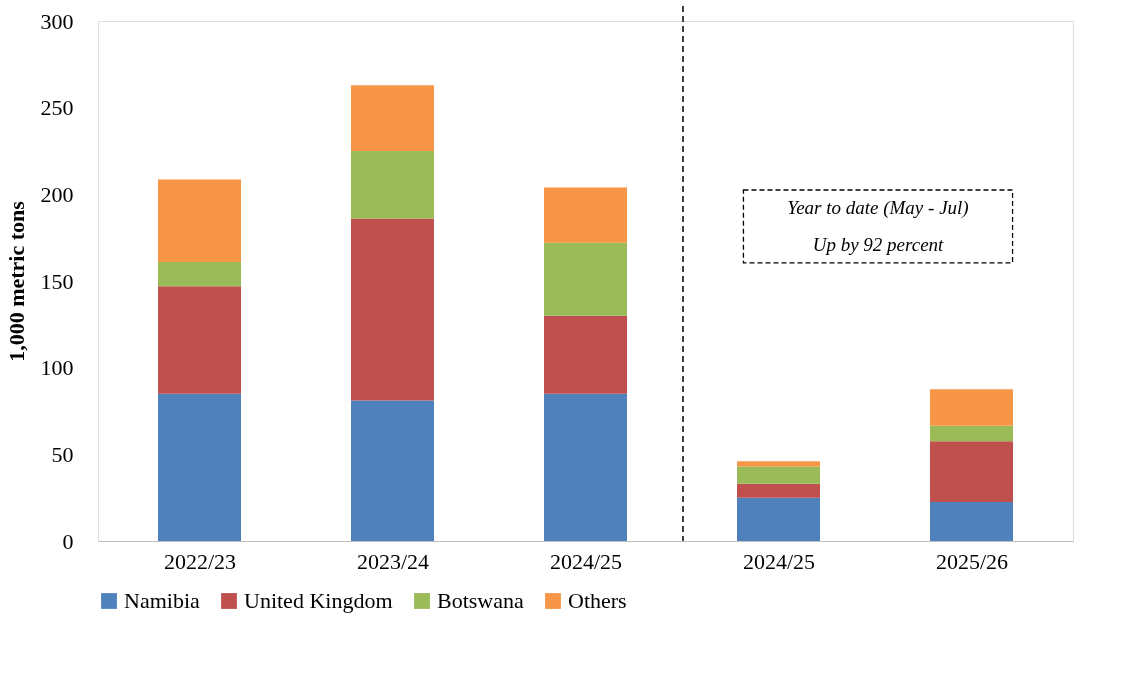  What do you see at coordinates (16, 281) in the screenshot?
I see `y-axis-title: 1,000 metric tons` at bounding box center [16, 281].